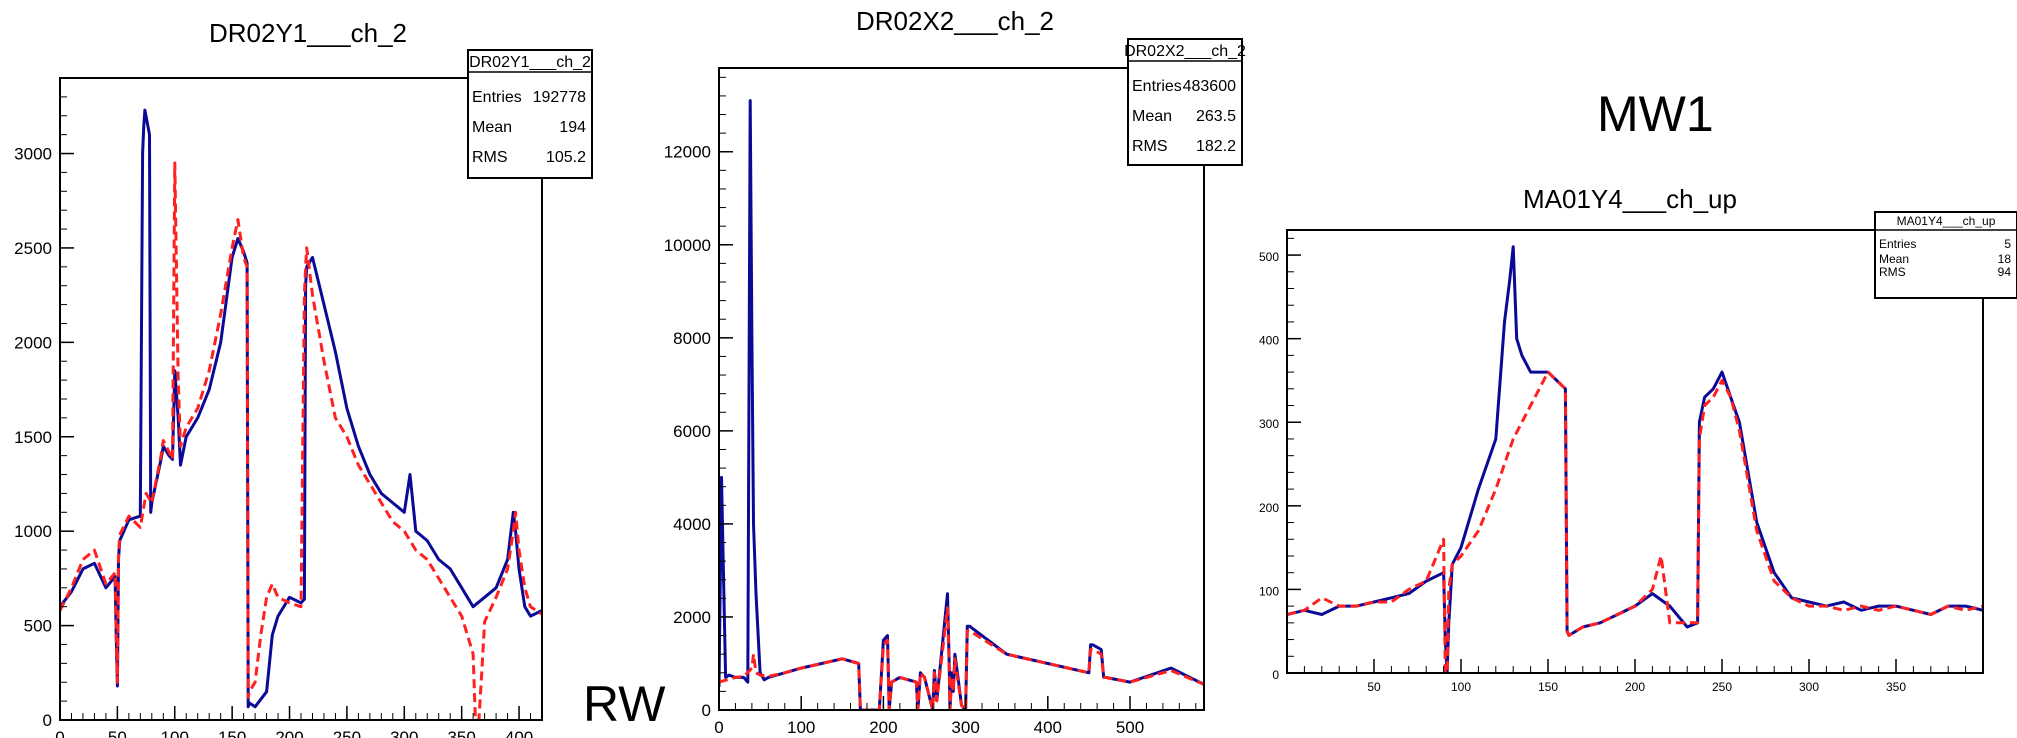 The image size is (2017, 738). Describe the element at coordinates (566, 157) in the screenshot. I see `stats-row-value: 105.2` at that location.